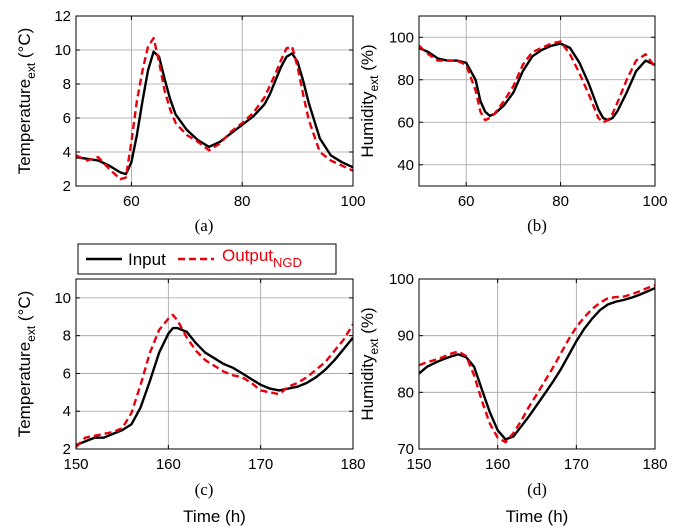 The image size is (682, 527). I want to click on y-tick-label: 60, so click(405, 122).